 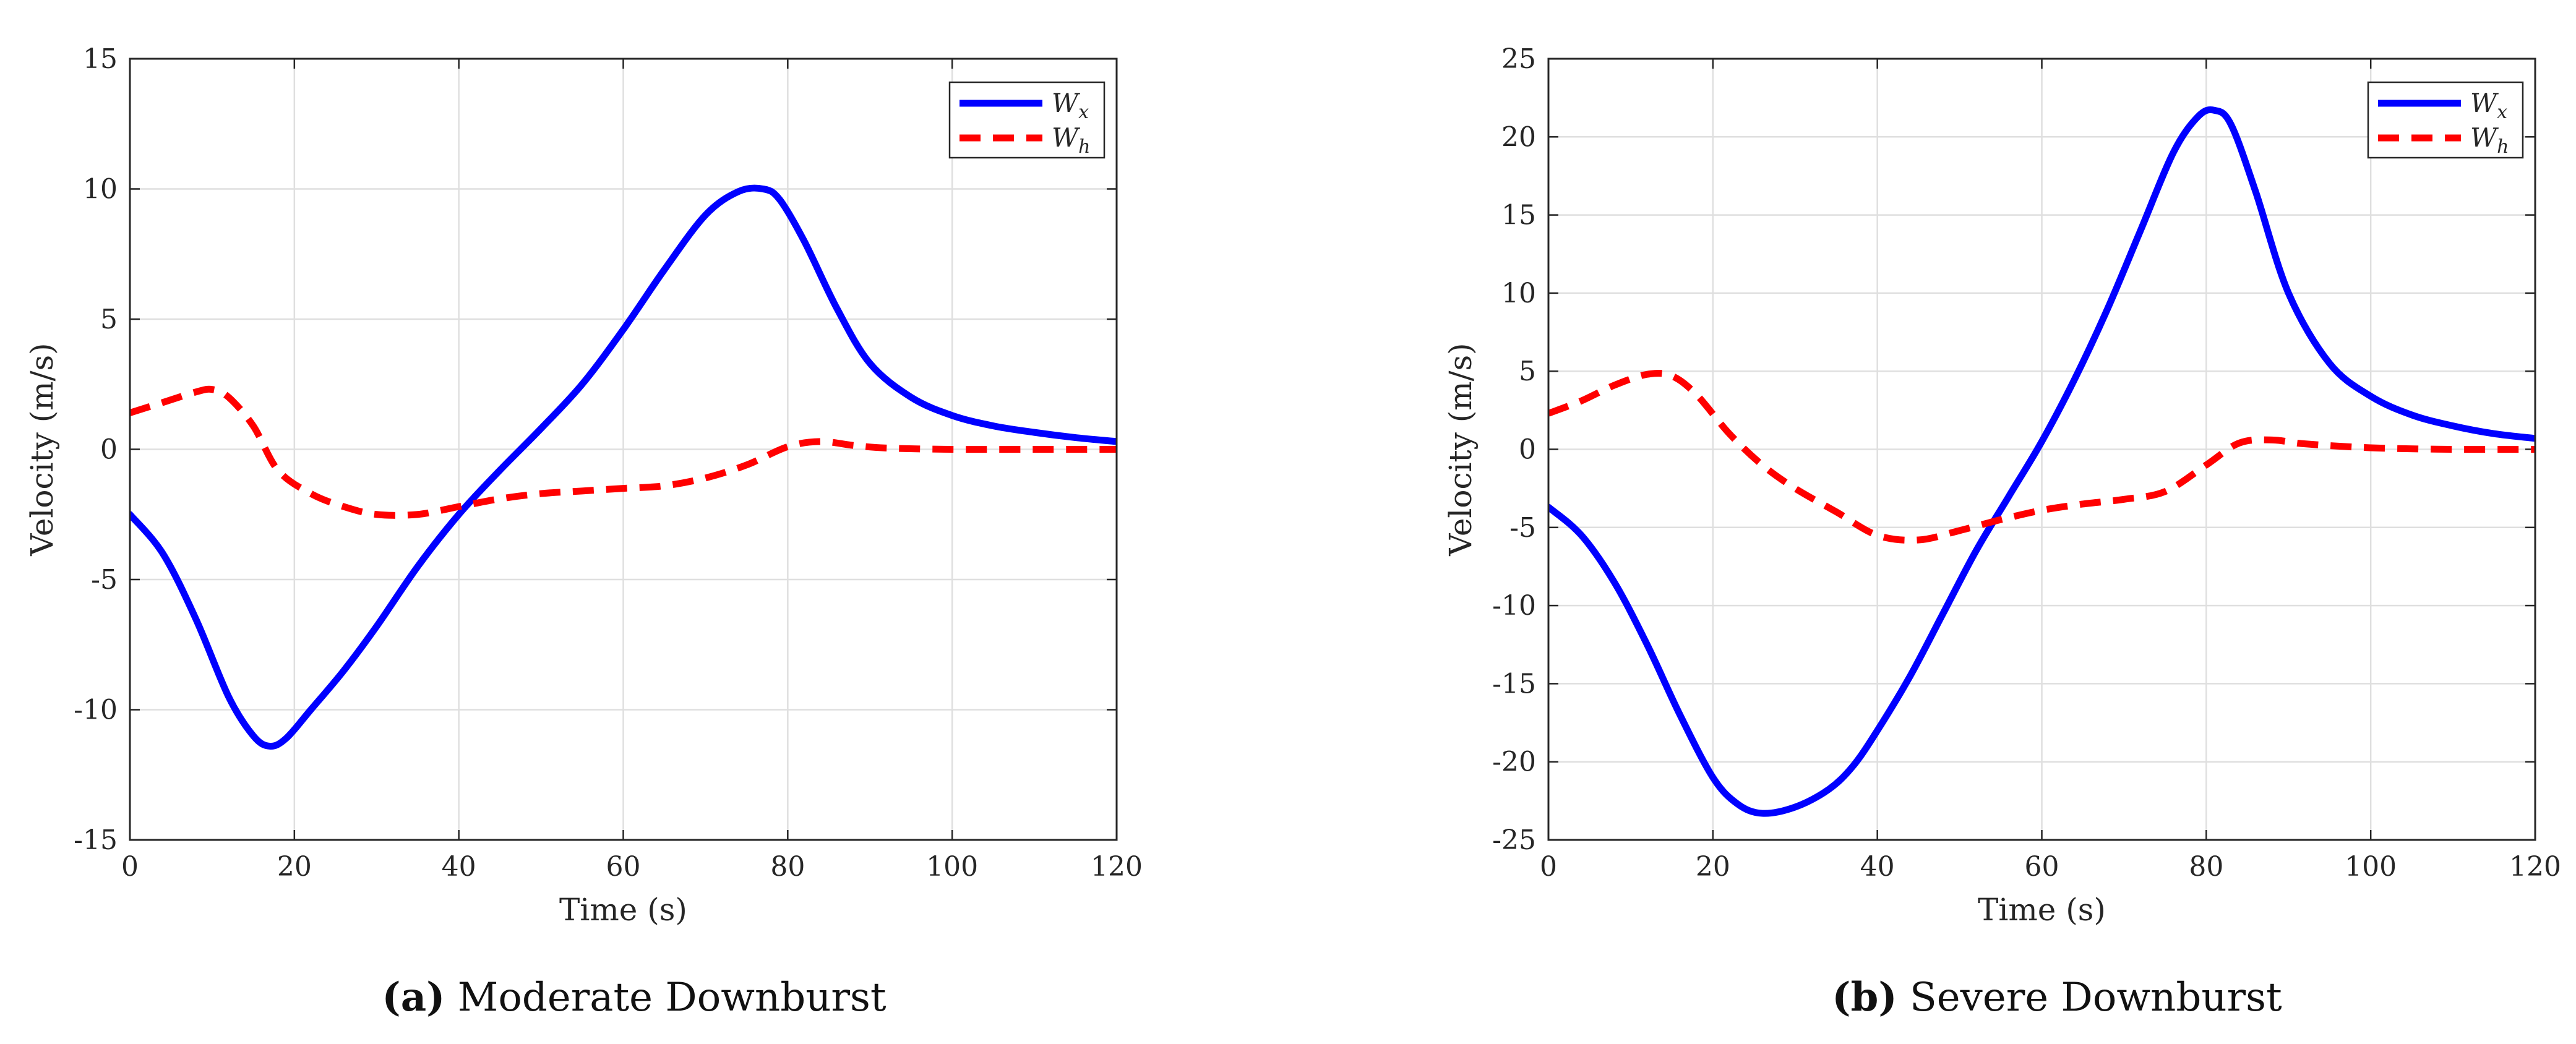 I want to click on x-tick-label-b: 0, so click(x=1548, y=867).